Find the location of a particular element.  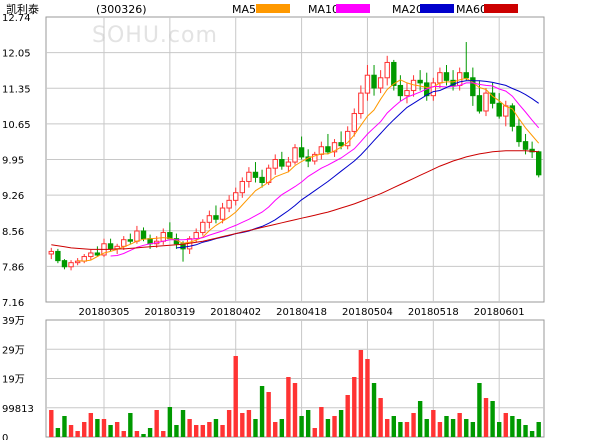

price-tick-label: 12.05 is located at coordinates (16, 54).